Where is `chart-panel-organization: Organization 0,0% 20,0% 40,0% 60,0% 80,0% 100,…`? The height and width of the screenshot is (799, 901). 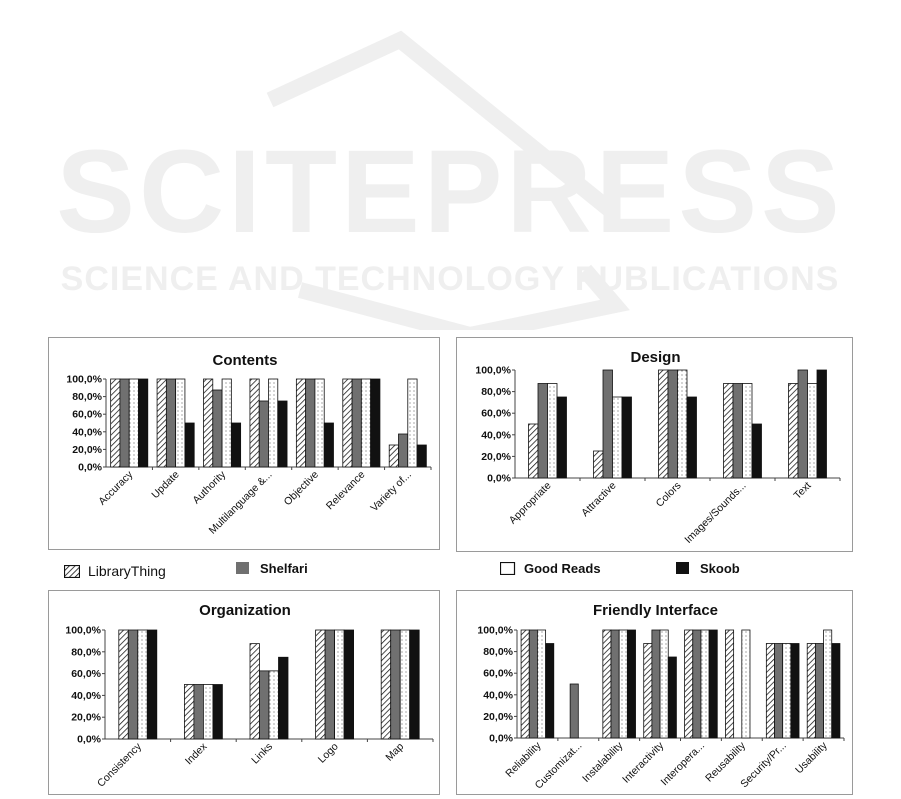 chart-panel-organization: Organization 0,0% 20,0% 40,0% 60,0% 80,0% 100,… is located at coordinates (244, 692).